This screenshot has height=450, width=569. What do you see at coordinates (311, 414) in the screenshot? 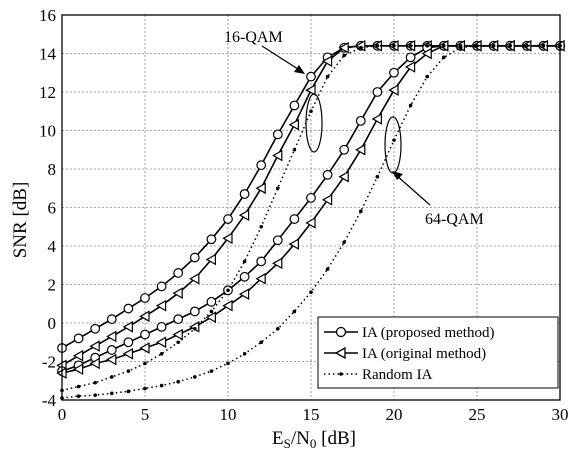
I see `x-tick-label: 15` at bounding box center [311, 414].